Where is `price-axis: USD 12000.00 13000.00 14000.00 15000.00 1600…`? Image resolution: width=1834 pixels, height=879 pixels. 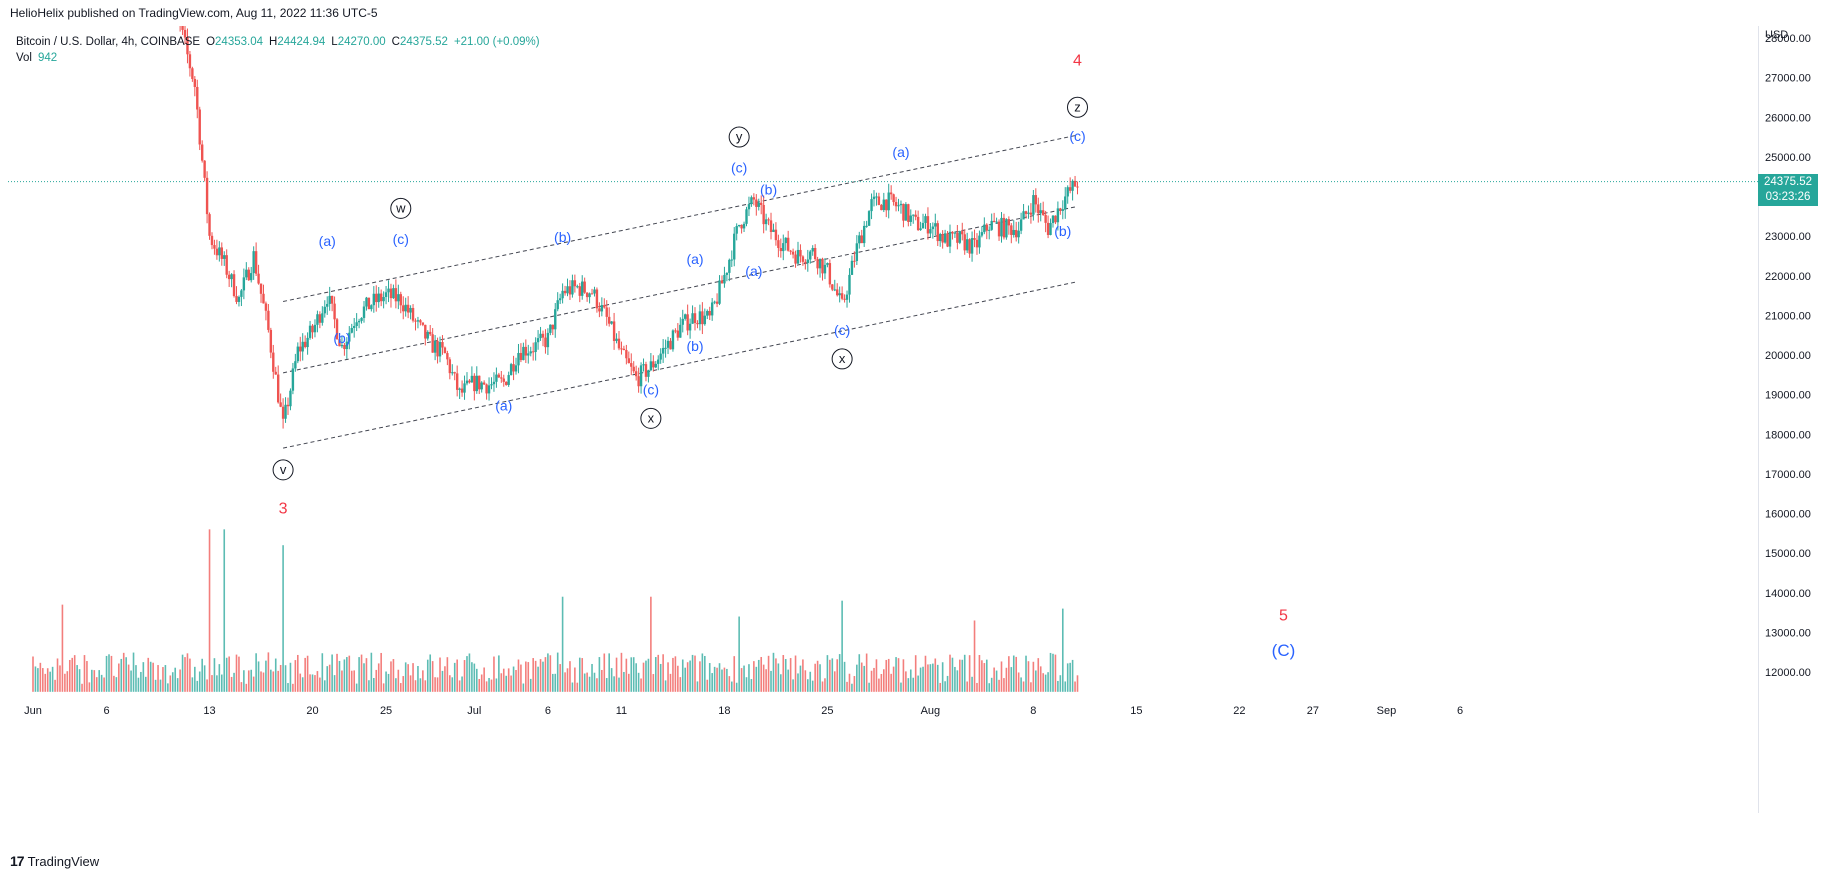
price-axis: USD 12000.00 13000.00 14000.00 15000.00 1600… is located at coordinates (1796, 419).